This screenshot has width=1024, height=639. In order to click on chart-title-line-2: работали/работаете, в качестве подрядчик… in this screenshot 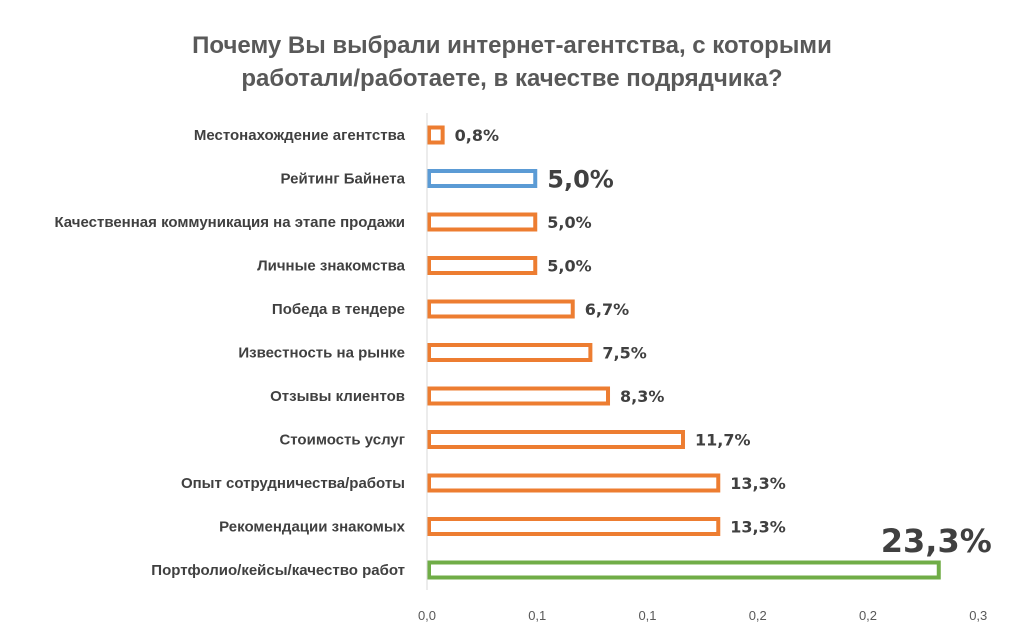, I will do `click(511, 78)`.